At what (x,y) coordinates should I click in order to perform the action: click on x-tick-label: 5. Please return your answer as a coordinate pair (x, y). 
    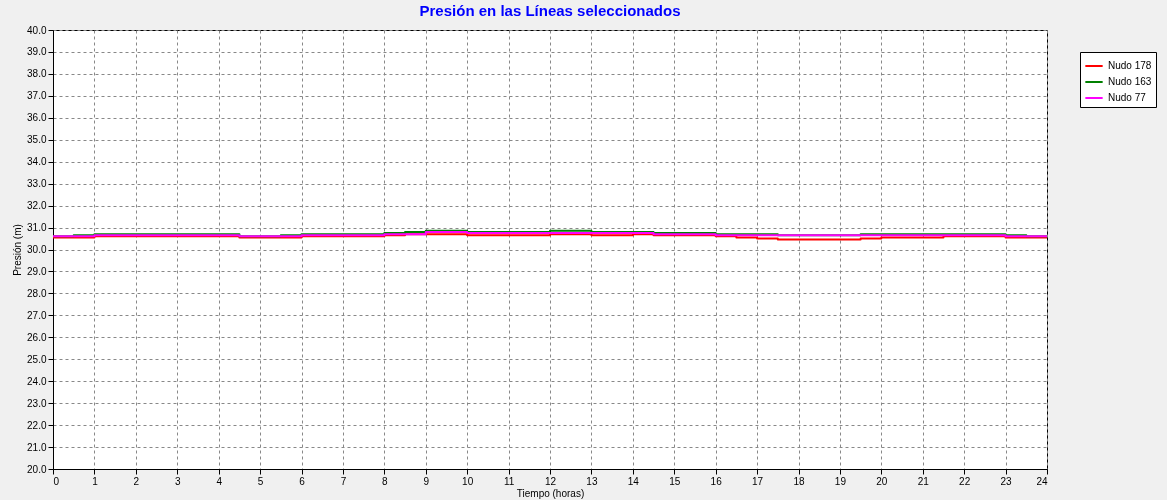
    Looking at the image, I should click on (260, 481).